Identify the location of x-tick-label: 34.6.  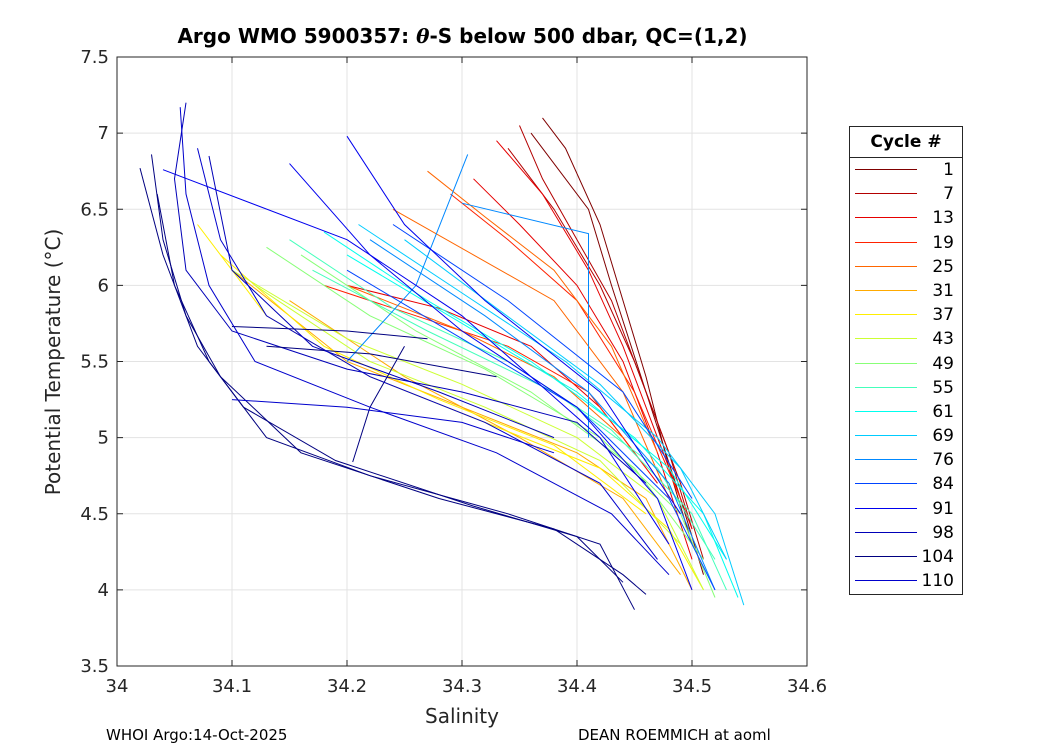
(807, 686).